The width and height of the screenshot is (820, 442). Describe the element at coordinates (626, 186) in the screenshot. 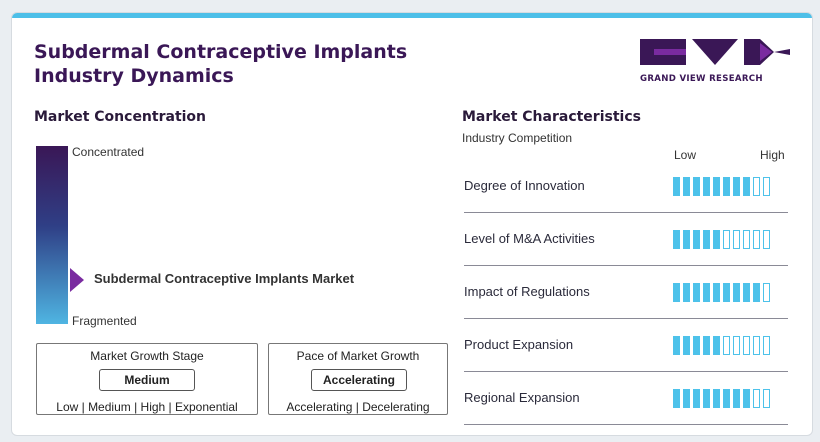

I see `characteristic-row: Degree of Innovation` at that location.